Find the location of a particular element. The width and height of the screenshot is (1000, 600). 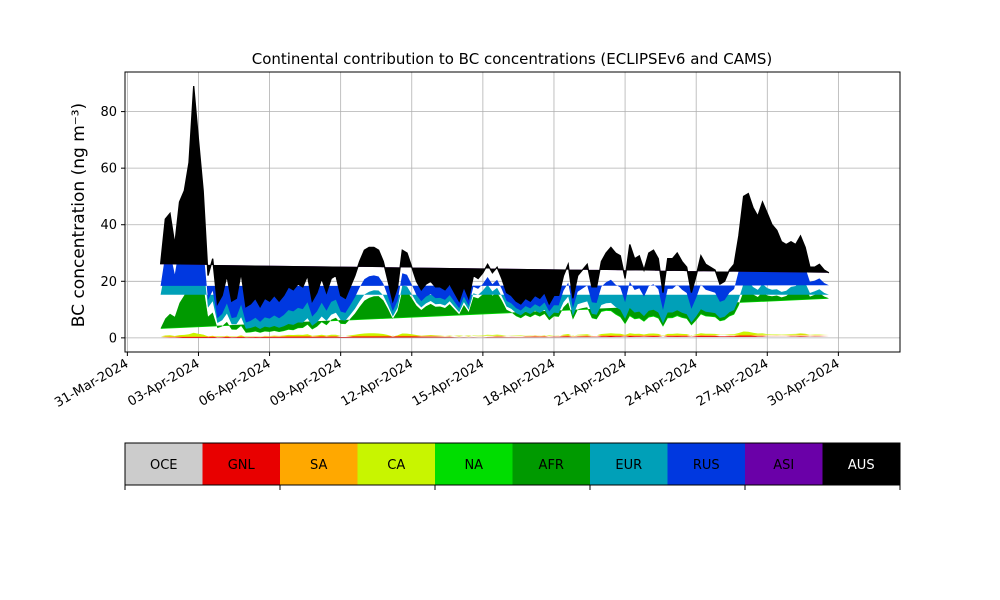

legend-label: AUS is located at coordinates (861, 465).